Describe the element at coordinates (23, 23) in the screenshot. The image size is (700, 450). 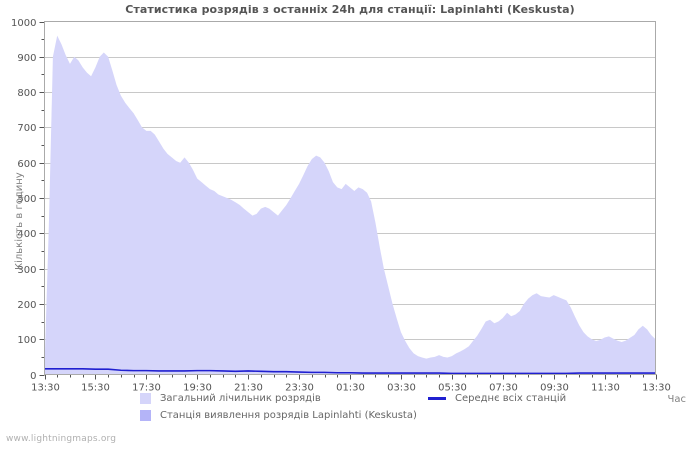
I see `svg-text: 1000` at that location.